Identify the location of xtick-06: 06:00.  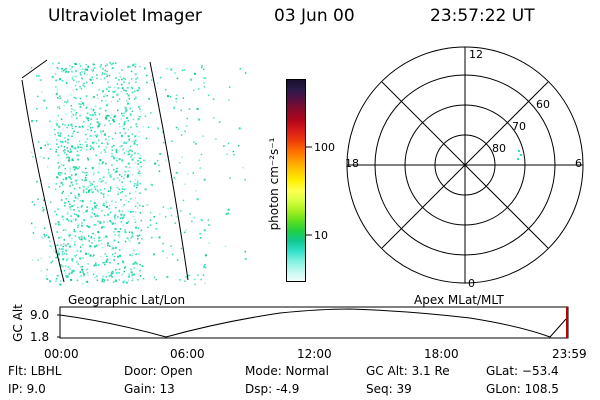
(187, 354).